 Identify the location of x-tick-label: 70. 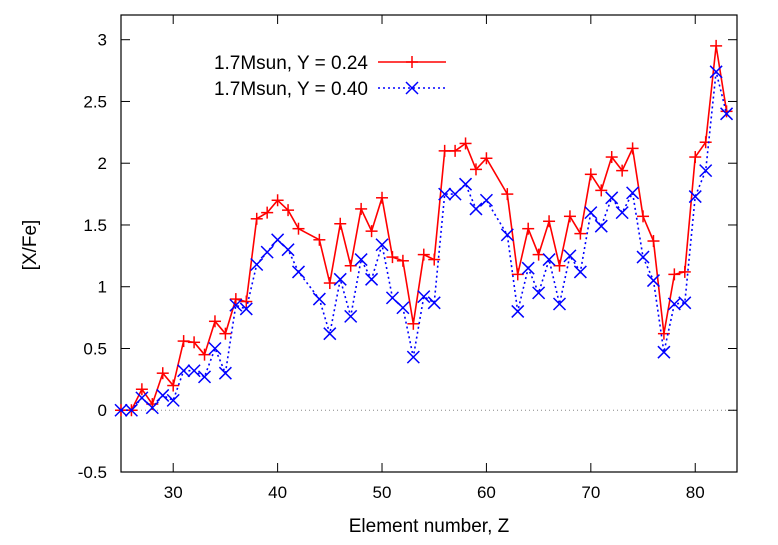
(590, 492).